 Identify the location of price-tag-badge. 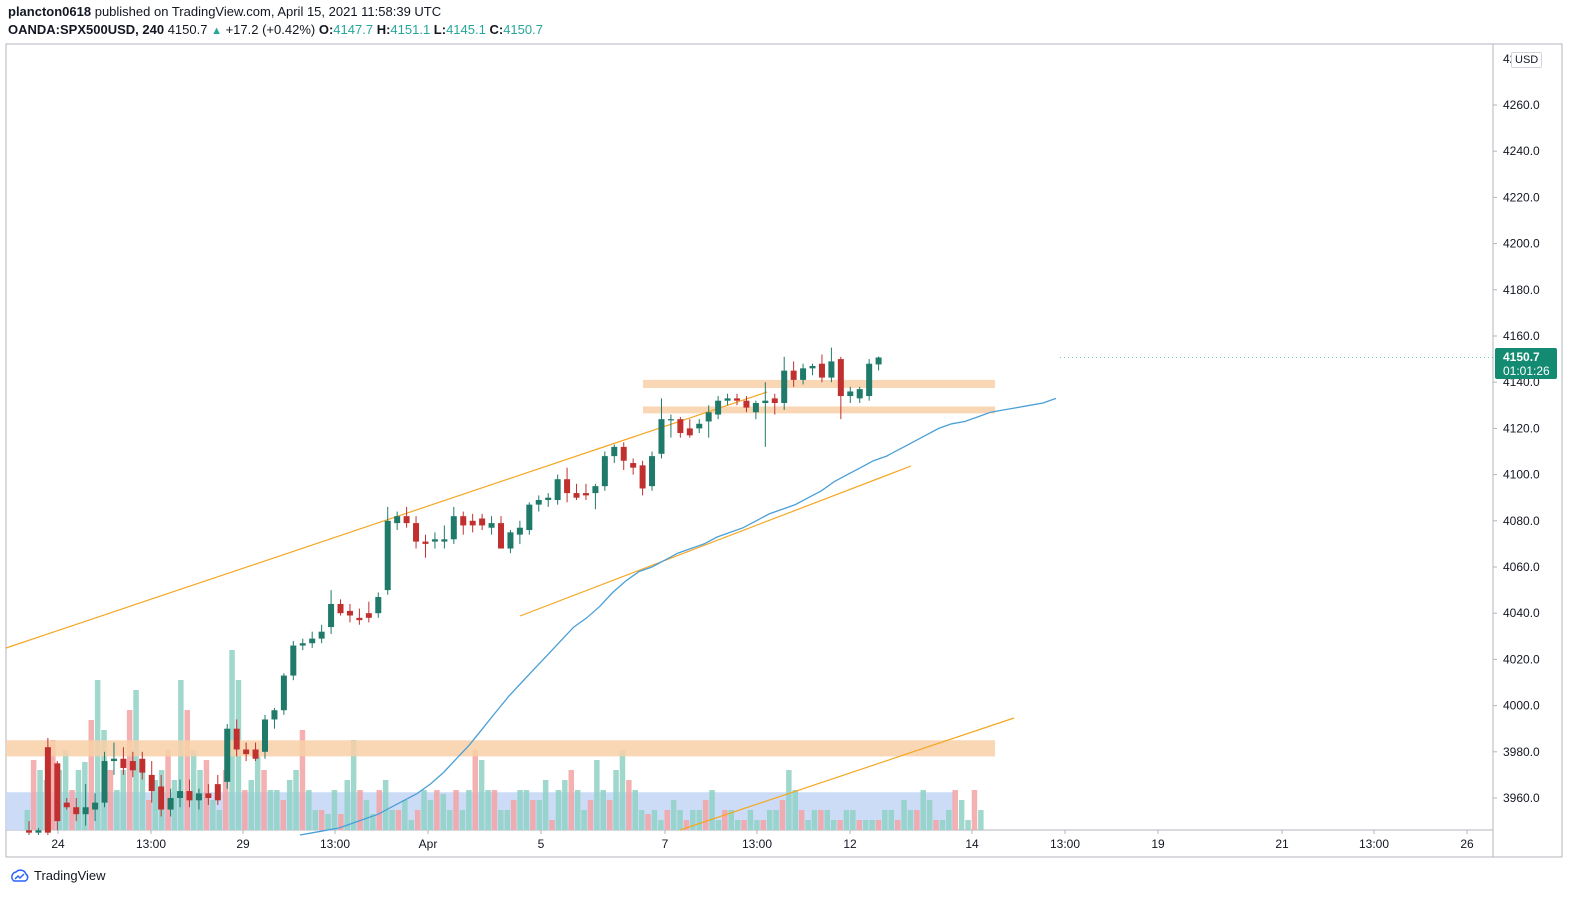
(1526, 363).